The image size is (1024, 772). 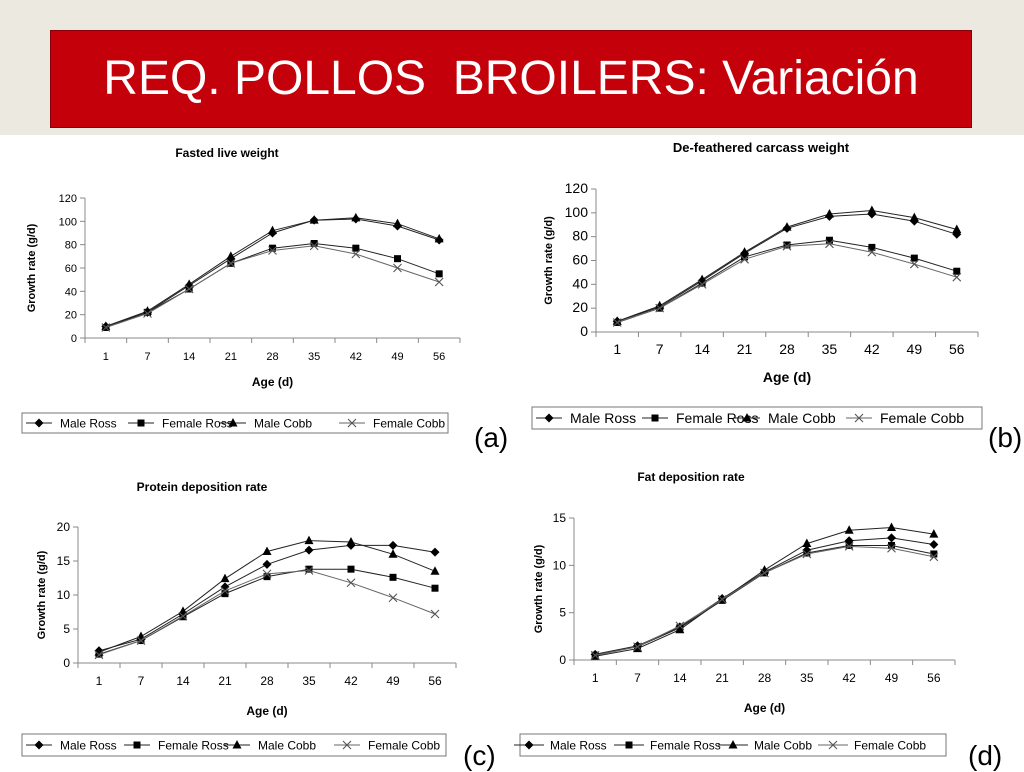 I want to click on panel-label-c: (c), so click(x=479, y=755).